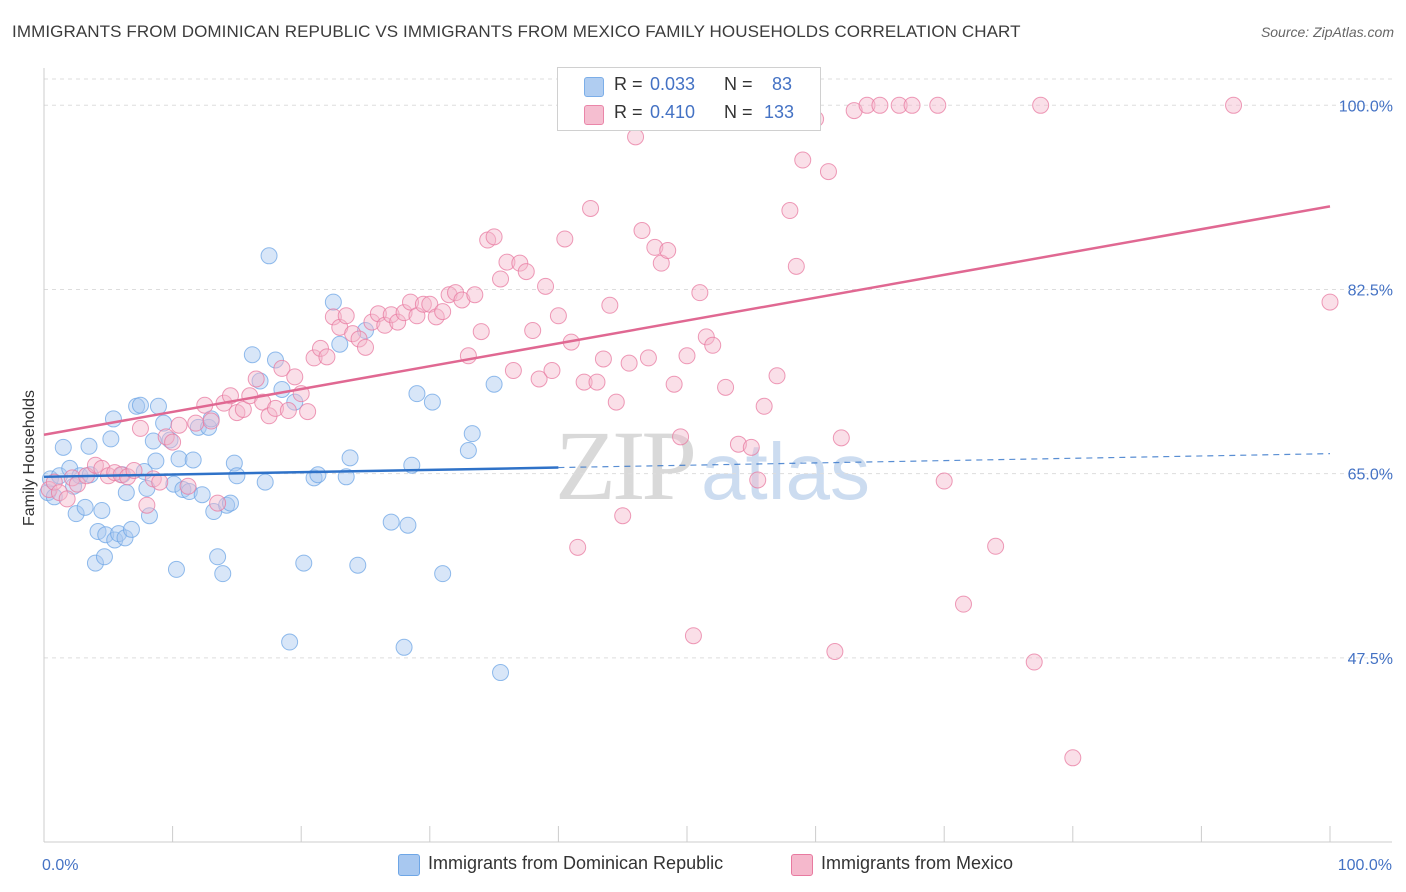 This screenshot has height=892, width=1406. Describe the element at coordinates (689, 99) in the screenshot. I see `stats-box: R = 0.033 N = 83 R = 0.410 N = 133` at that location.